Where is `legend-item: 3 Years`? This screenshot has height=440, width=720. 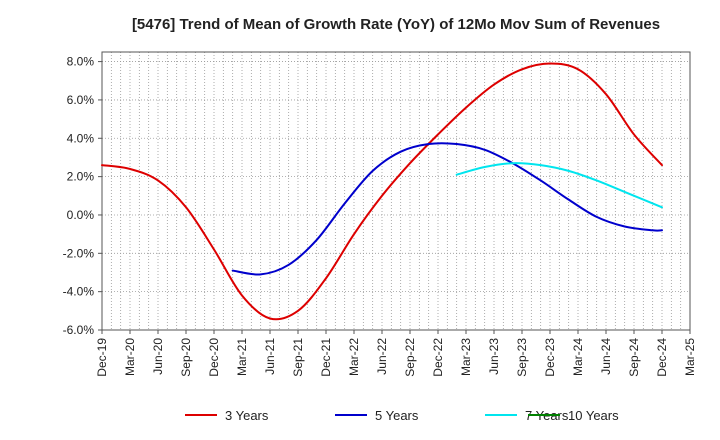 legend-item: 3 Years is located at coordinates (227, 415).